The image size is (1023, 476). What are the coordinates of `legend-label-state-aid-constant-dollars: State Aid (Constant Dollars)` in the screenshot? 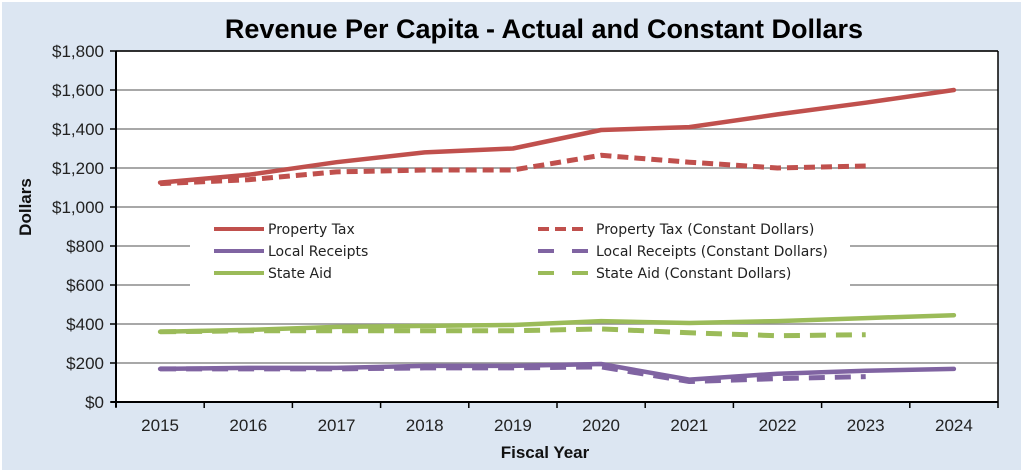 It's located at (693, 274).